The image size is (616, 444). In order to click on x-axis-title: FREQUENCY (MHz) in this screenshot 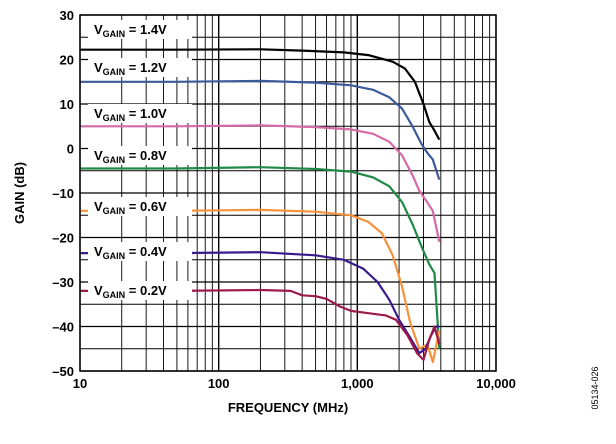, I will do `click(288, 407)`.